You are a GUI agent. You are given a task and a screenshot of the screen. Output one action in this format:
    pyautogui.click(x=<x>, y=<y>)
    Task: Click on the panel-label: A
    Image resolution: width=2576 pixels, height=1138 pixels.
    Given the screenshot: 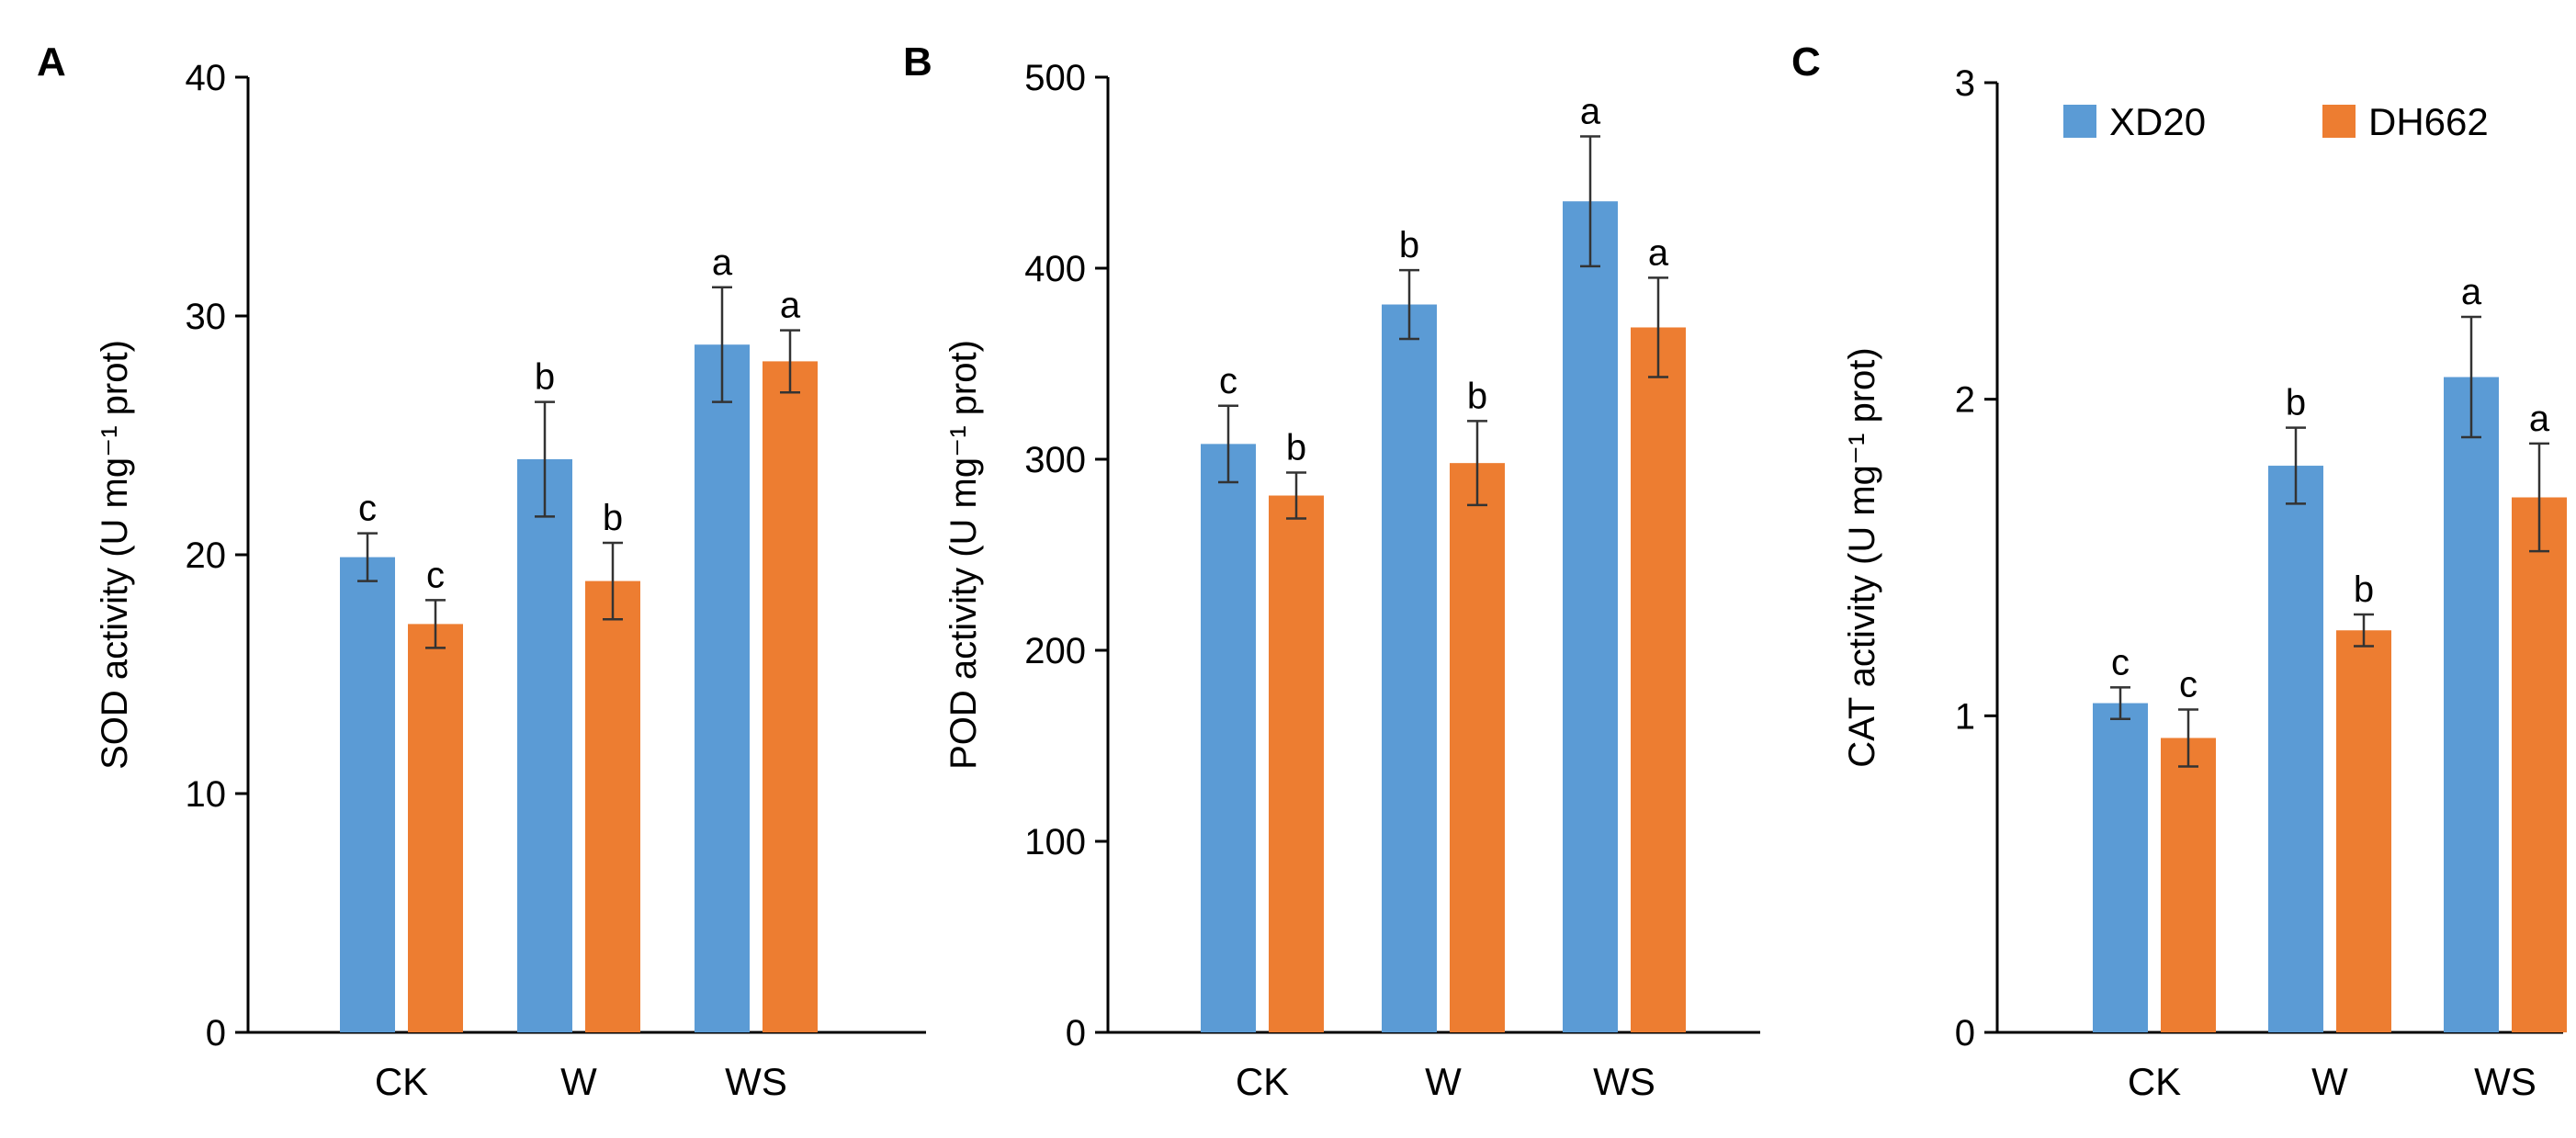 What is the action you would take?
    pyautogui.click(x=51, y=62)
    